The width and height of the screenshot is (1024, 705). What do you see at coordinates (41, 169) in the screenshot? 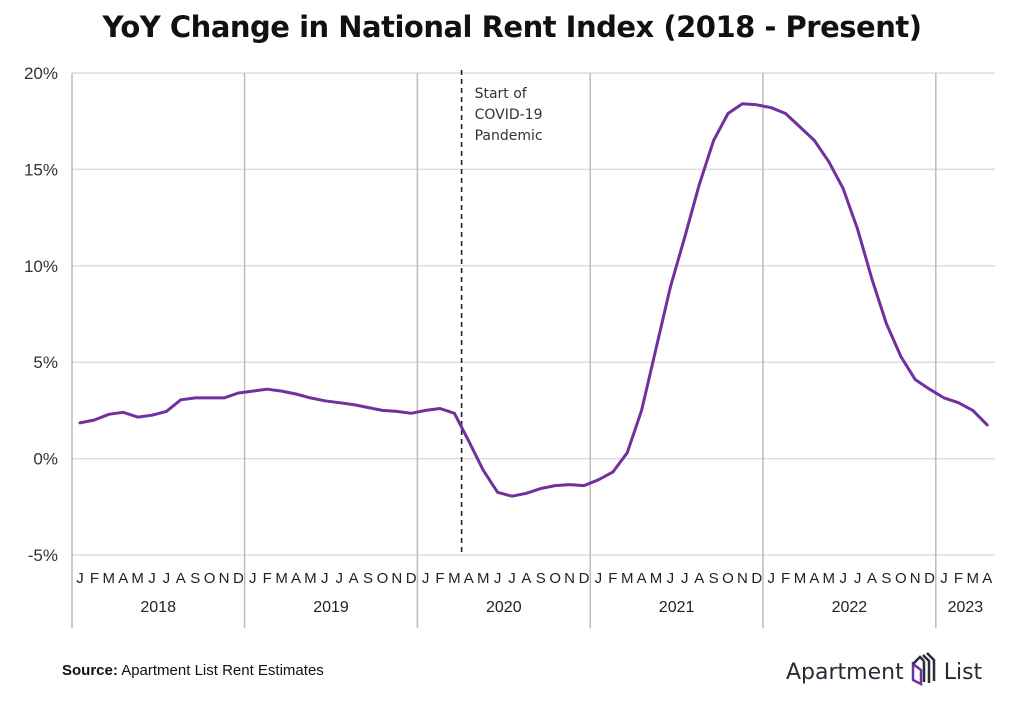
I see `y-tick-label: 15%` at bounding box center [41, 169].